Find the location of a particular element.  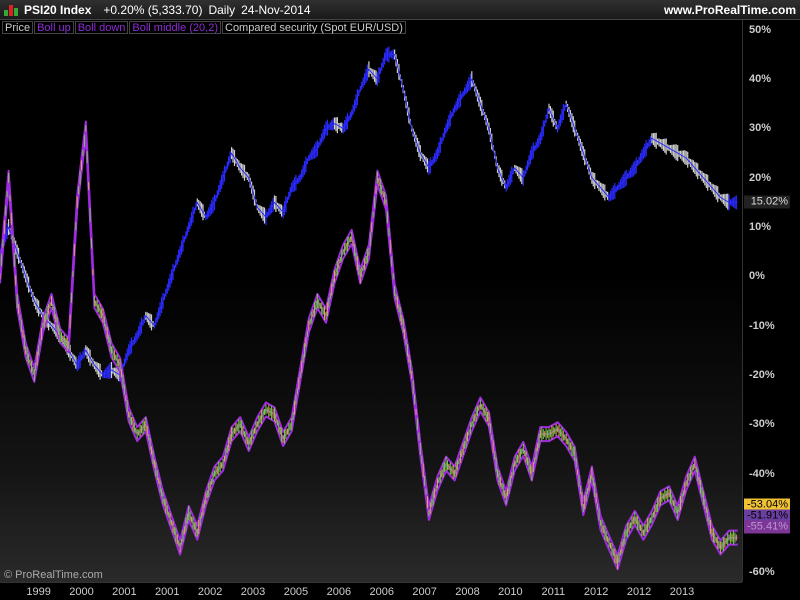

x-axis is located at coordinates (371, 591).